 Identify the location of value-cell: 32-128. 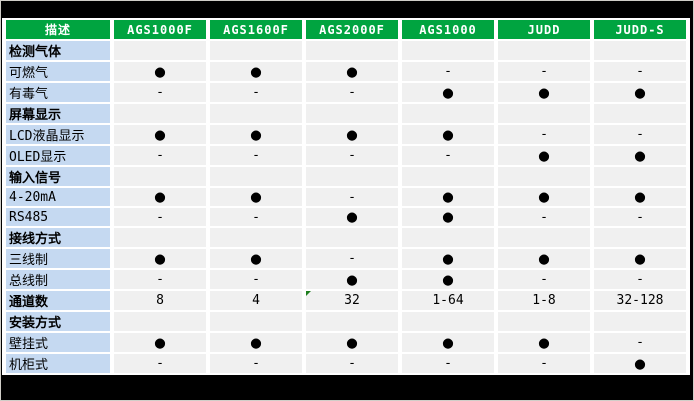
(640, 300).